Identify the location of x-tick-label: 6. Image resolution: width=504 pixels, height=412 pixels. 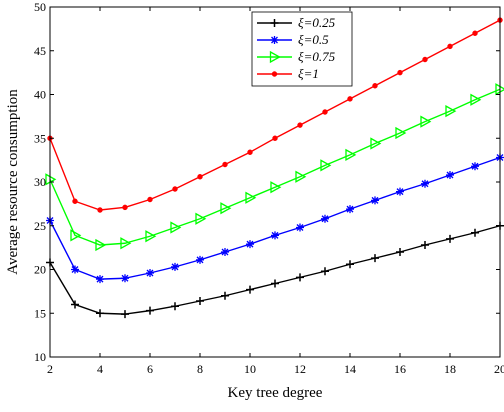
(150, 369).